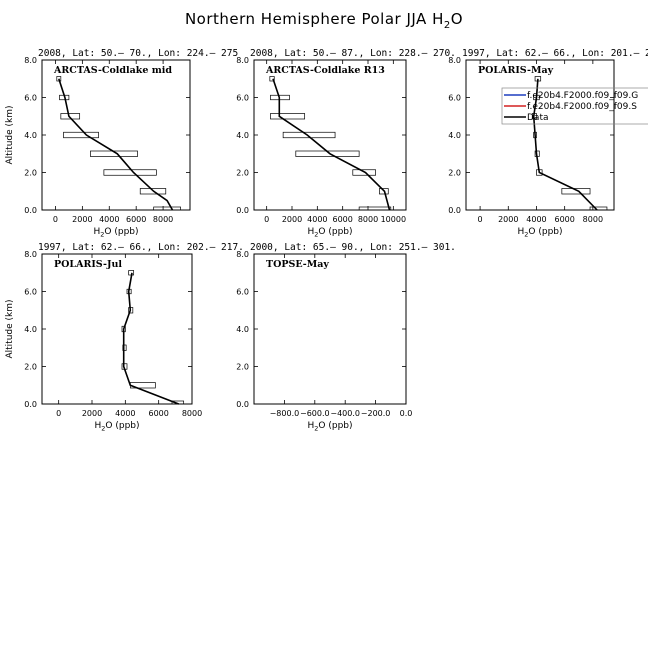 This screenshot has width=648, height=648. I want to click on x-tick-label: −400.0, so click(345, 413).